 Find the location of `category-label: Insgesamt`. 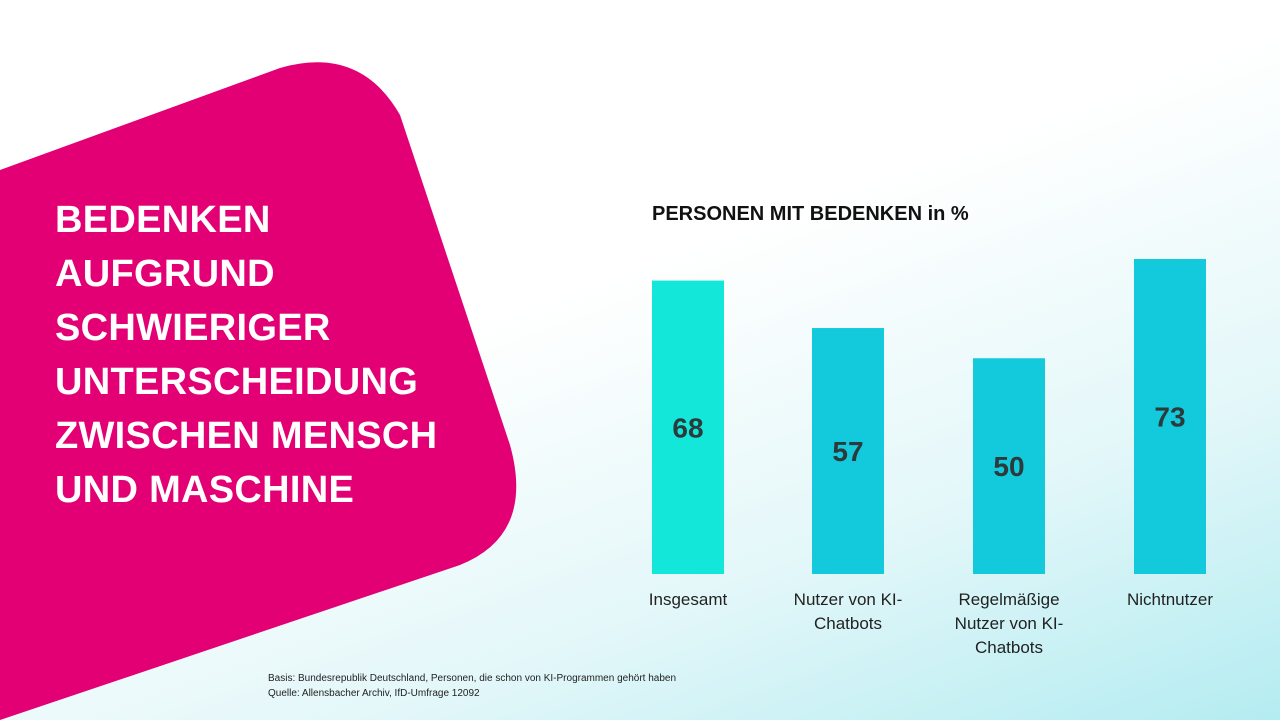

category-label: Insgesamt is located at coordinates (688, 600).